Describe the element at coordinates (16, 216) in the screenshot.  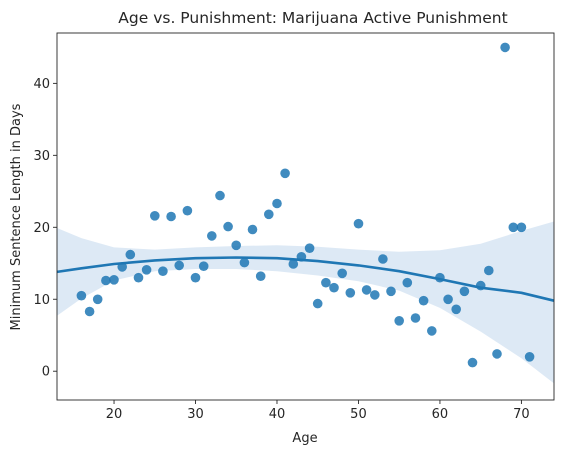
I see `y-axis-label: Minimum Sentence Length in Days` at that location.